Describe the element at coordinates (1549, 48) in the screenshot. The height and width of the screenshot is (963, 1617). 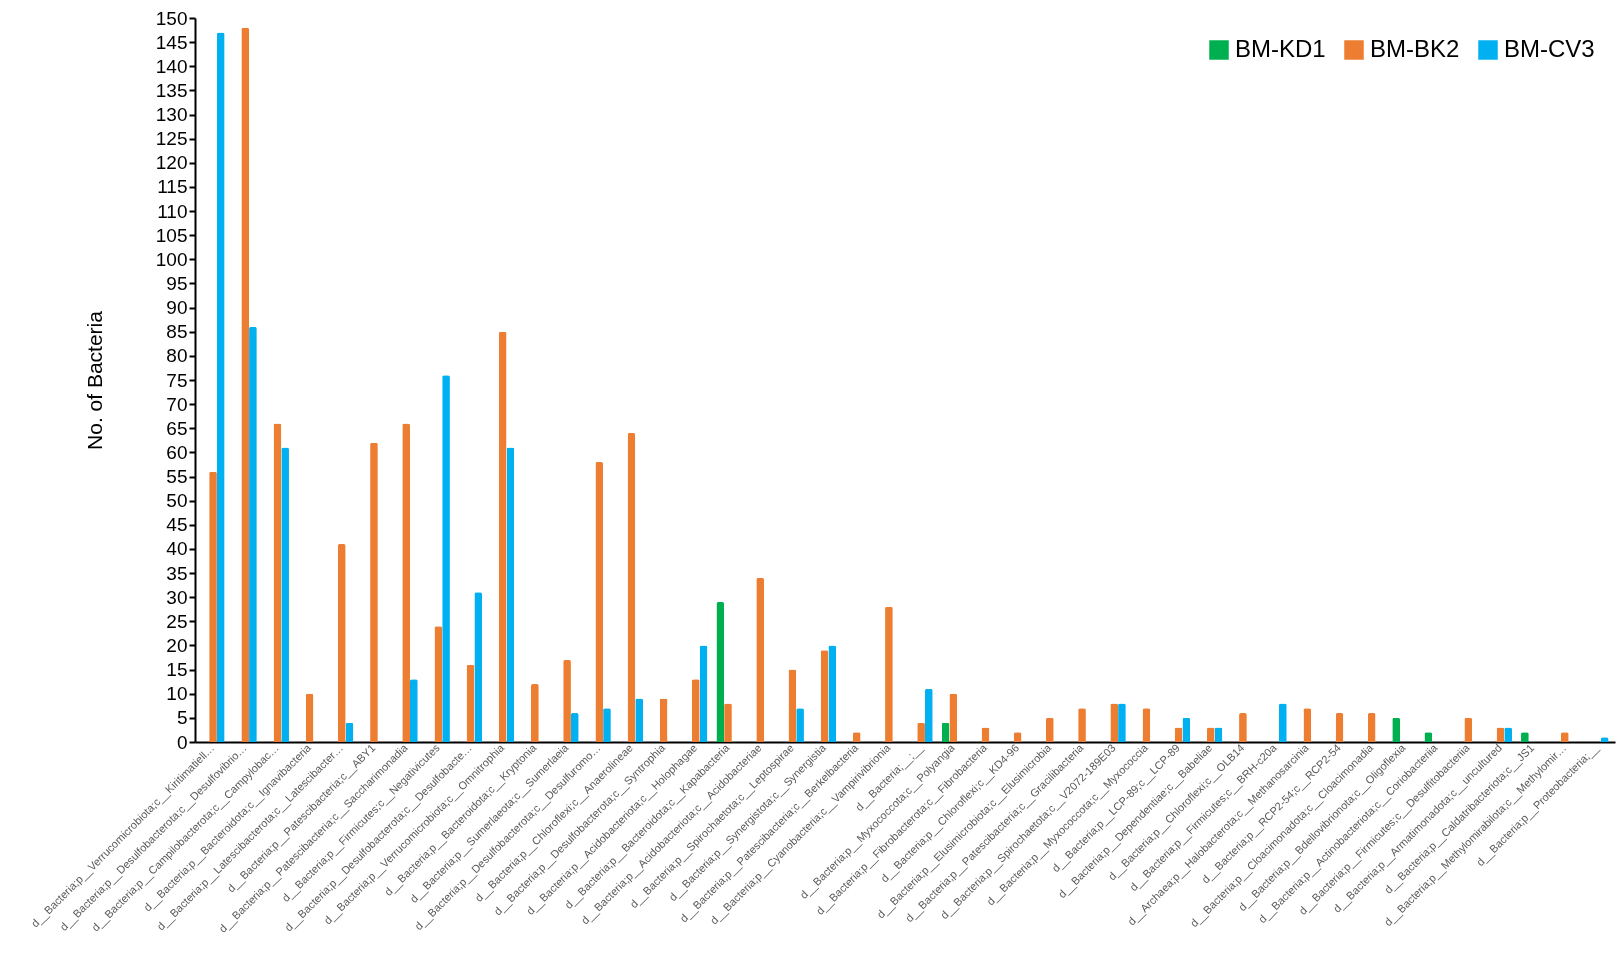
I see `legend-label: BM-CV3` at that location.